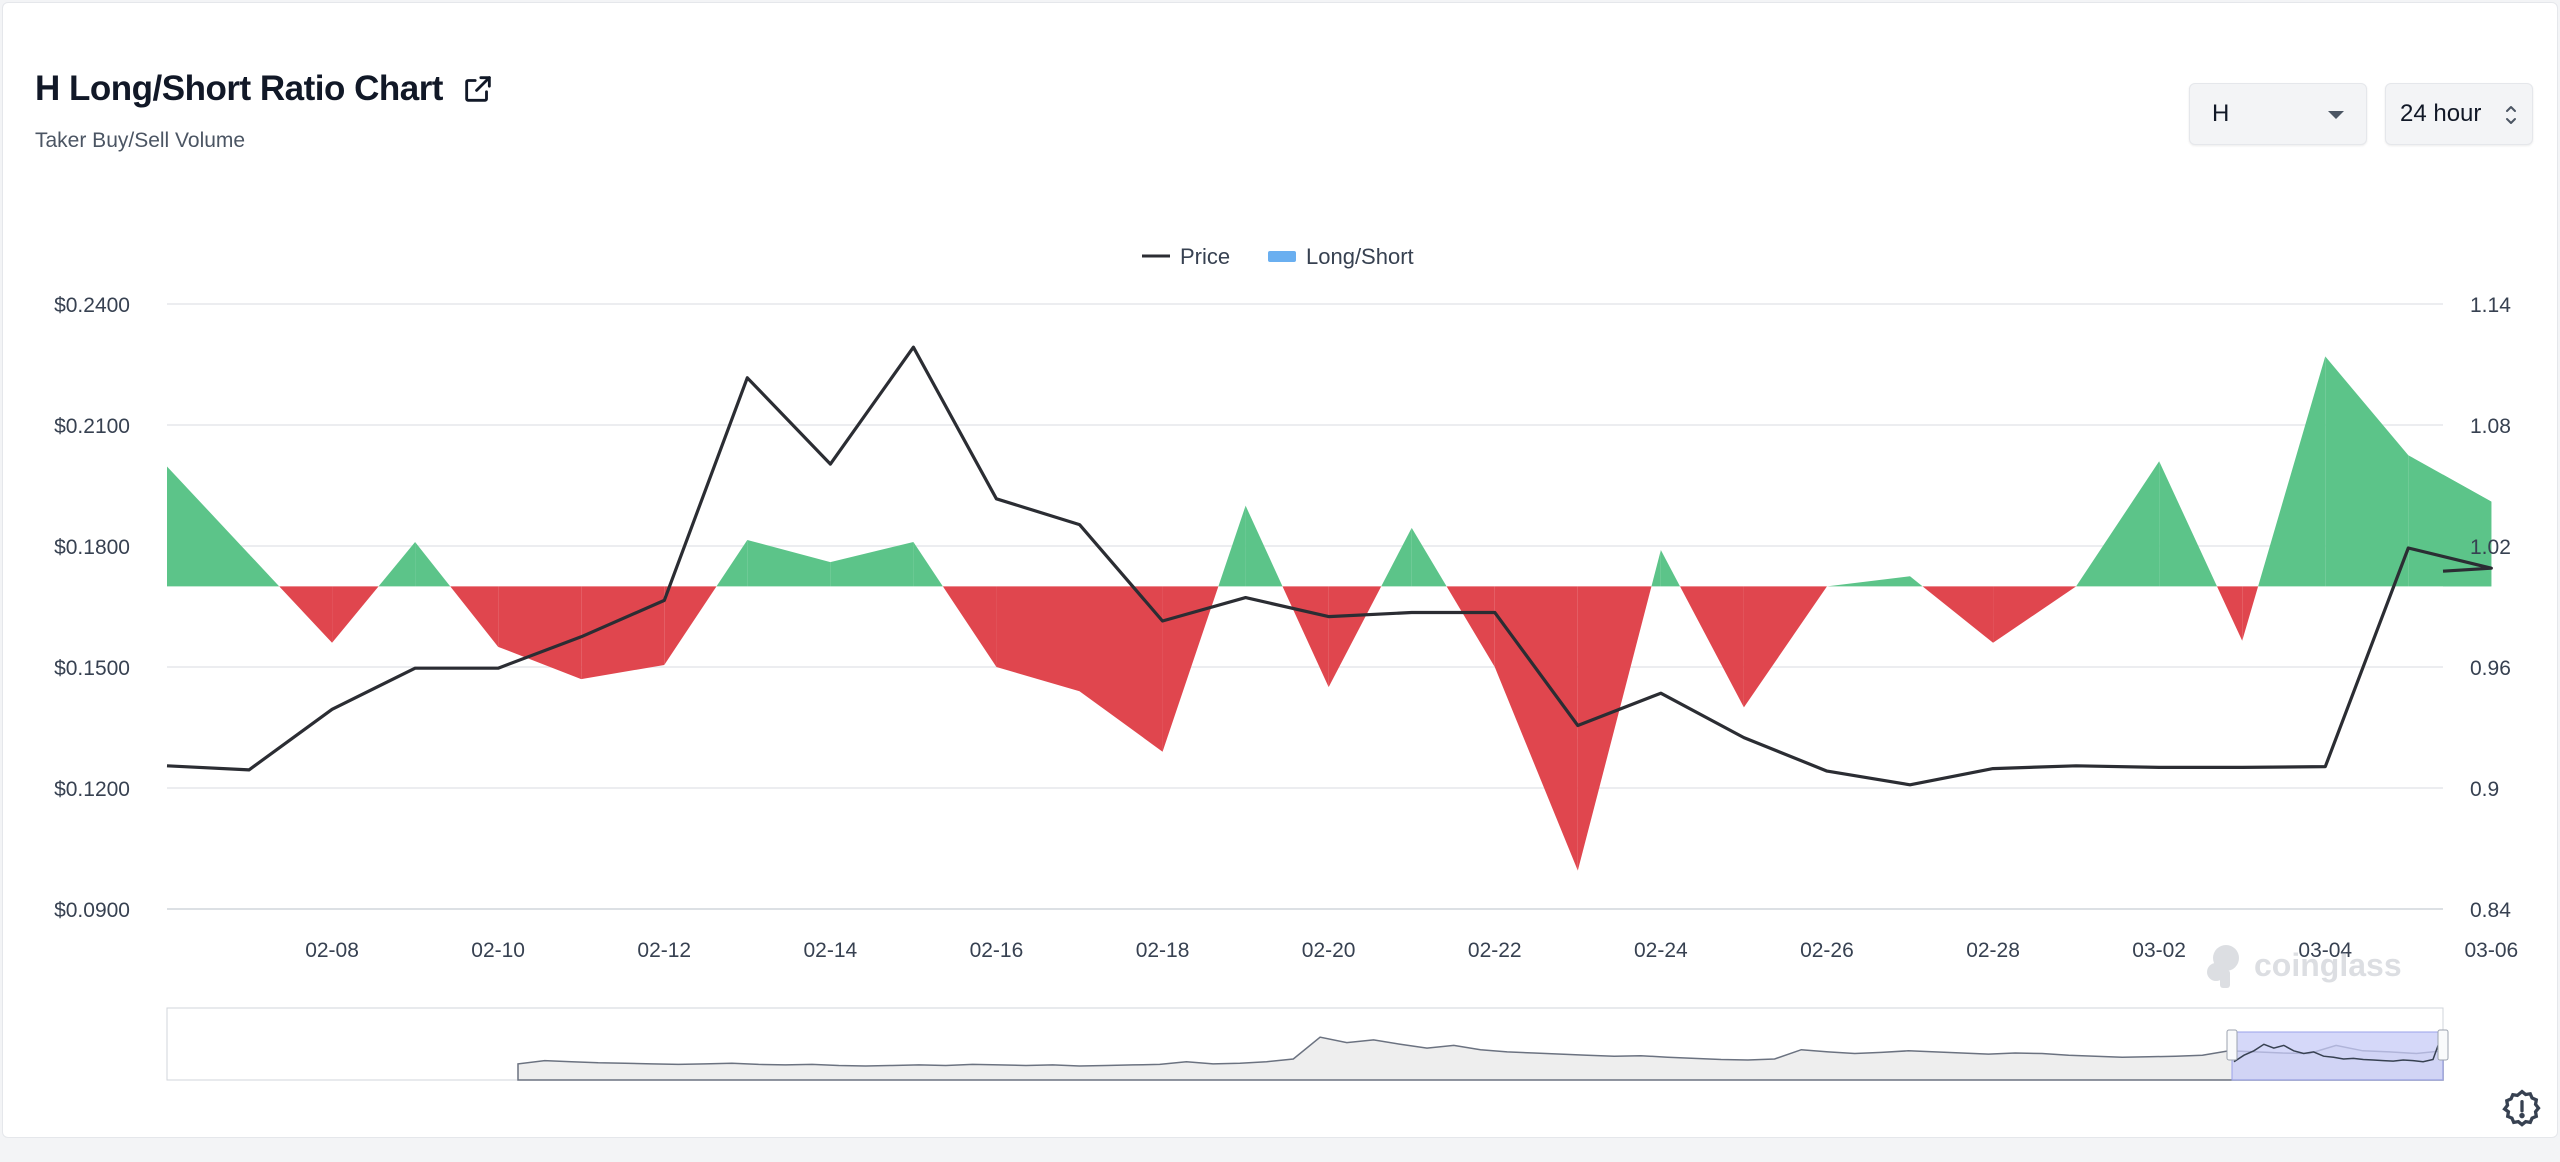 Image resolution: width=2560 pixels, height=1162 pixels. What do you see at coordinates (92, 668) in the screenshot?
I see `y-left-tick-label: $0.1500` at bounding box center [92, 668].